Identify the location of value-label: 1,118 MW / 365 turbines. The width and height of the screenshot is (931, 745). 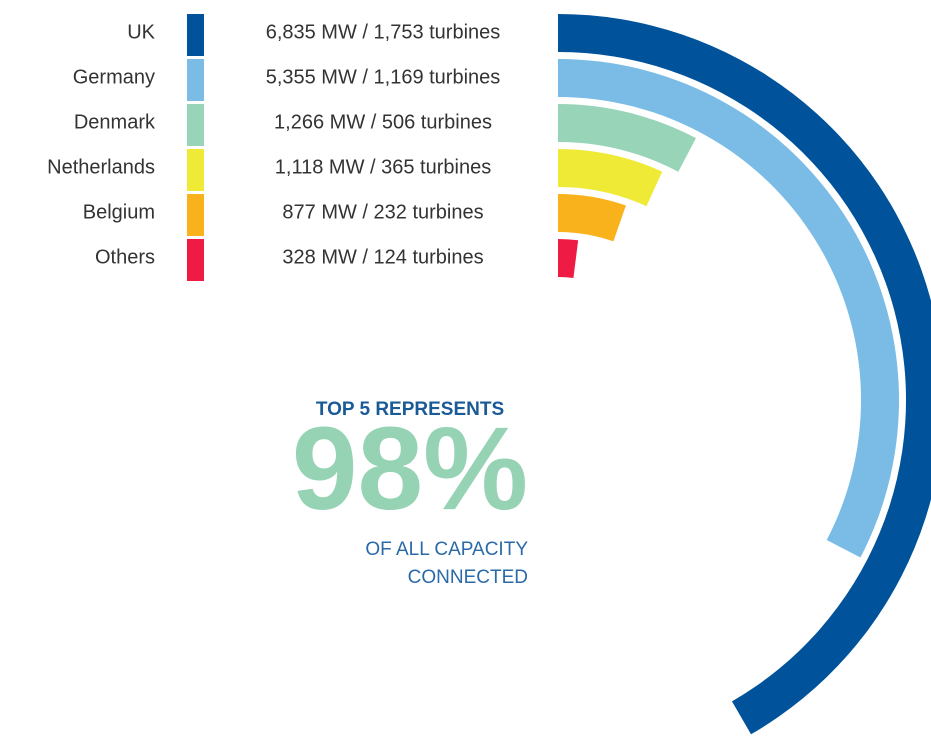
(383, 167).